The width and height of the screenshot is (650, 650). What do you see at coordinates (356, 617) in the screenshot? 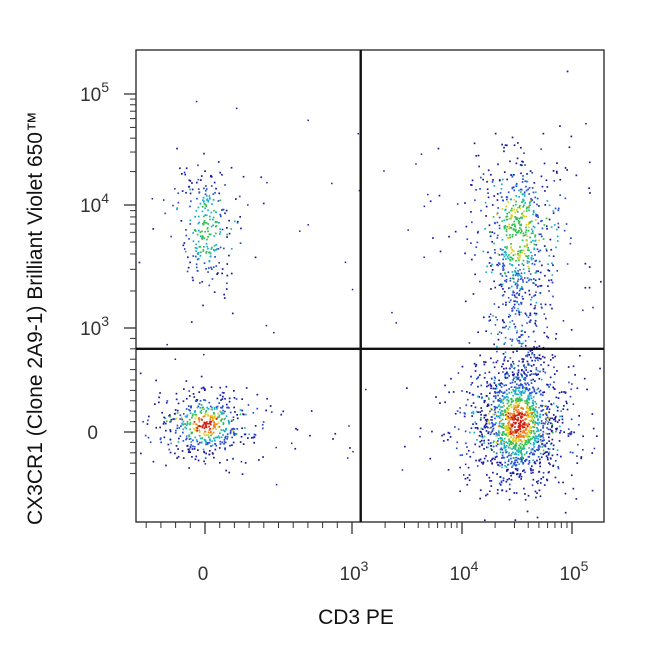
I see `x-axis-label: CD3 PE` at bounding box center [356, 617].